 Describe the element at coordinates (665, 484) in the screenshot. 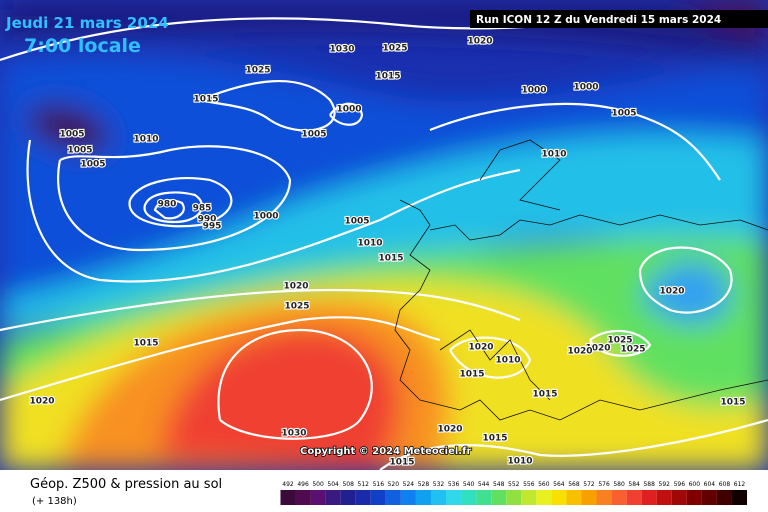

I see `colorbar-tick-label: 592` at that location.